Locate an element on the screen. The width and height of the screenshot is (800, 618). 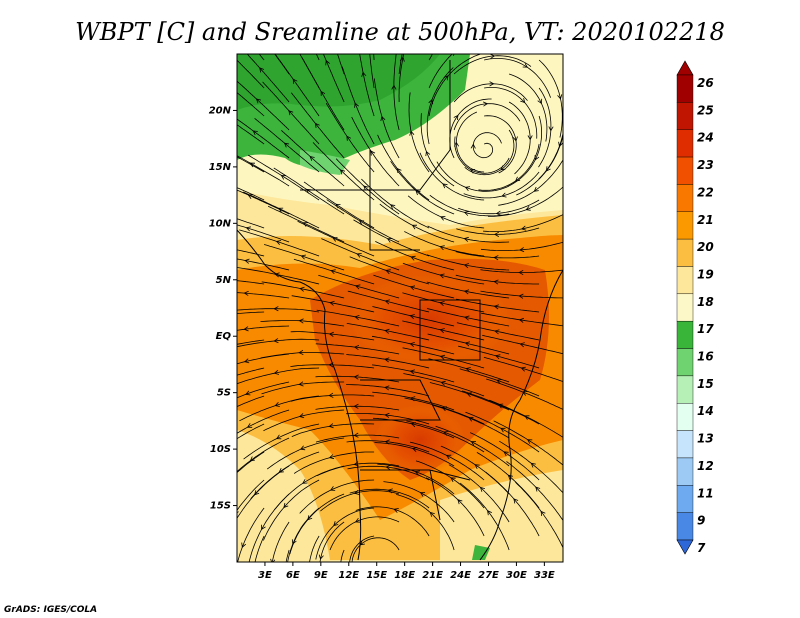
lon-tick-label: 24E is located at coordinates (460, 575).